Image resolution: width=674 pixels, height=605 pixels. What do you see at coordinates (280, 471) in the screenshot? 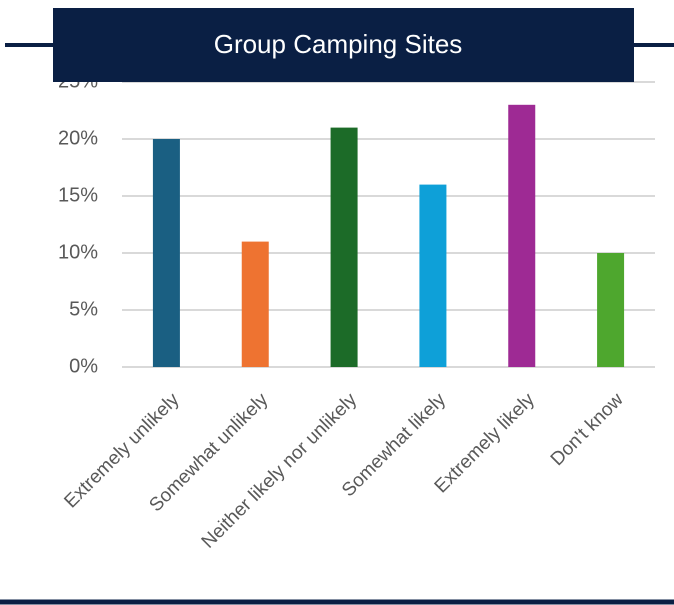
I see `x-tick-label: Neither likely nor unlikely` at bounding box center [280, 471].